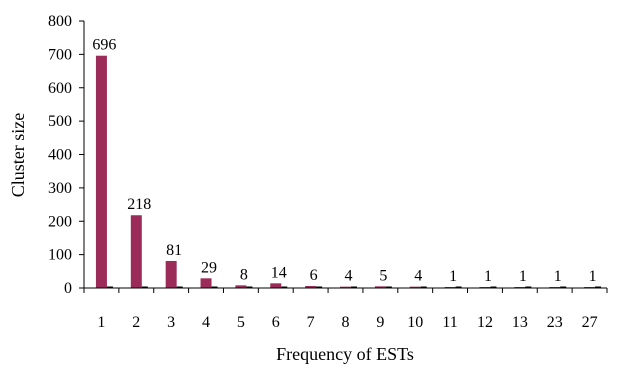  I want to click on data-label: 29, so click(209, 267).